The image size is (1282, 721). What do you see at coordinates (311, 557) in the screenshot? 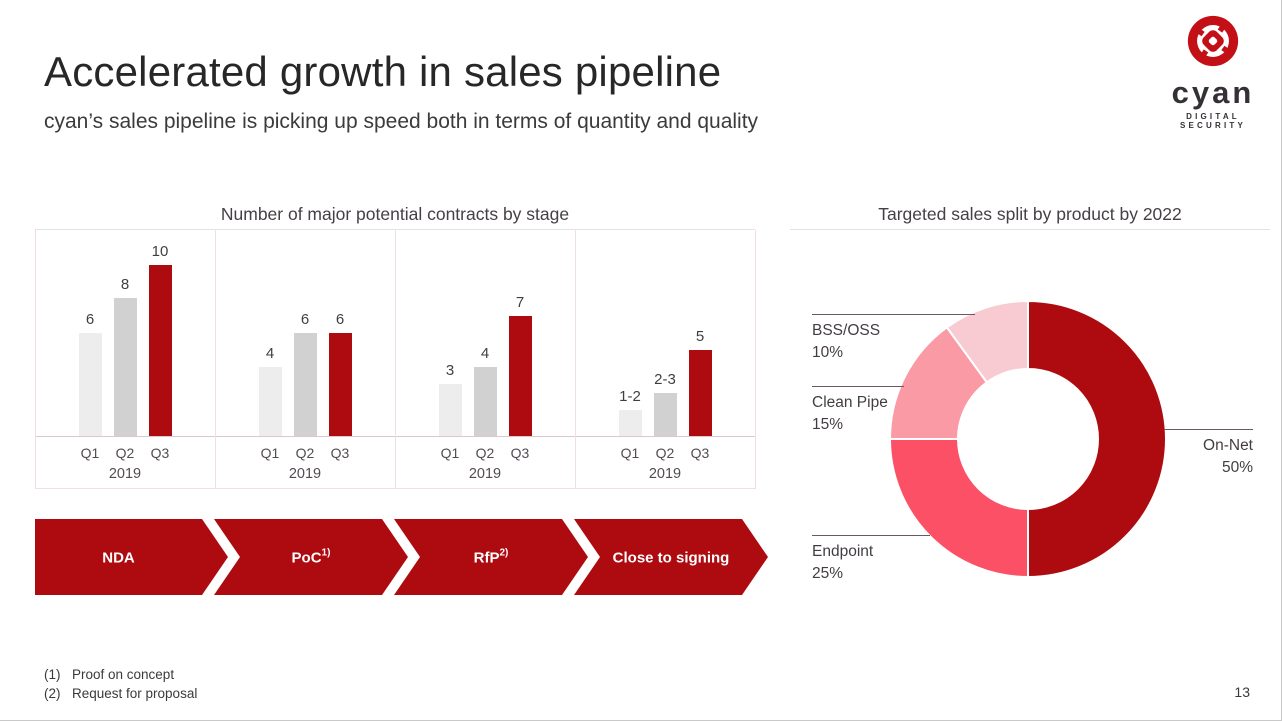
I see `stage-arrow-label: PoC1)` at bounding box center [311, 557].